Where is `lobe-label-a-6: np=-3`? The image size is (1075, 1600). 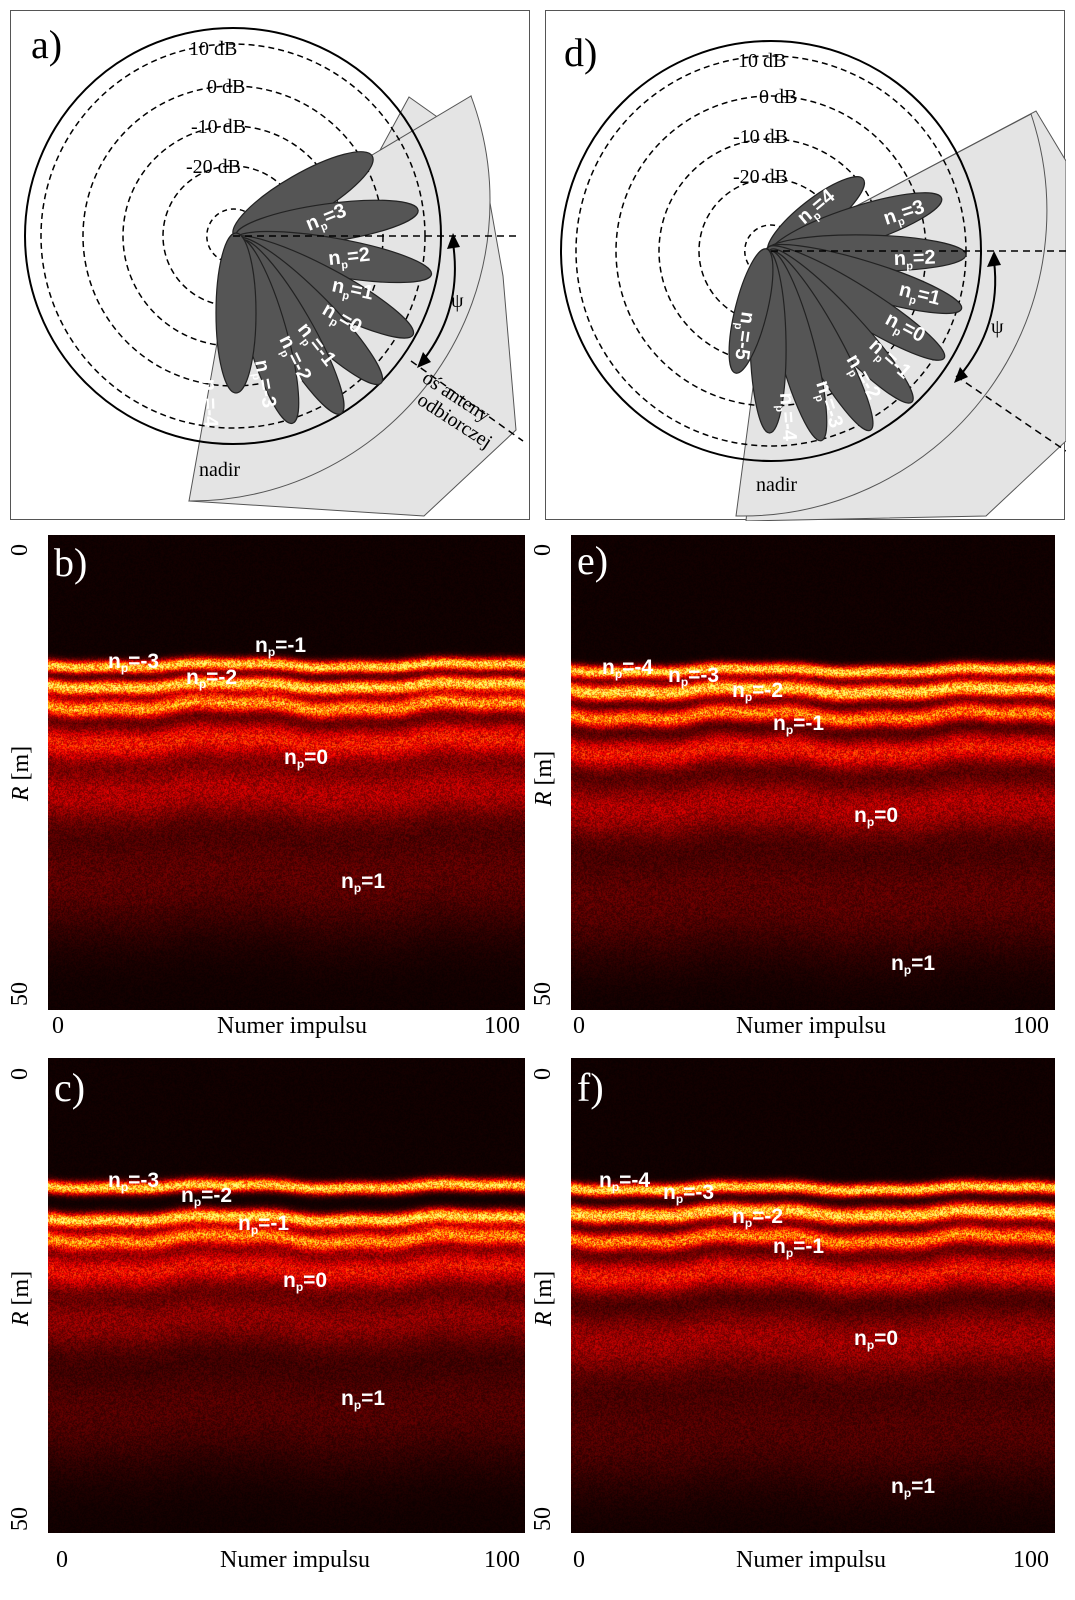
lobe-label-a-6: np=-3 is located at coordinates (263, 384).